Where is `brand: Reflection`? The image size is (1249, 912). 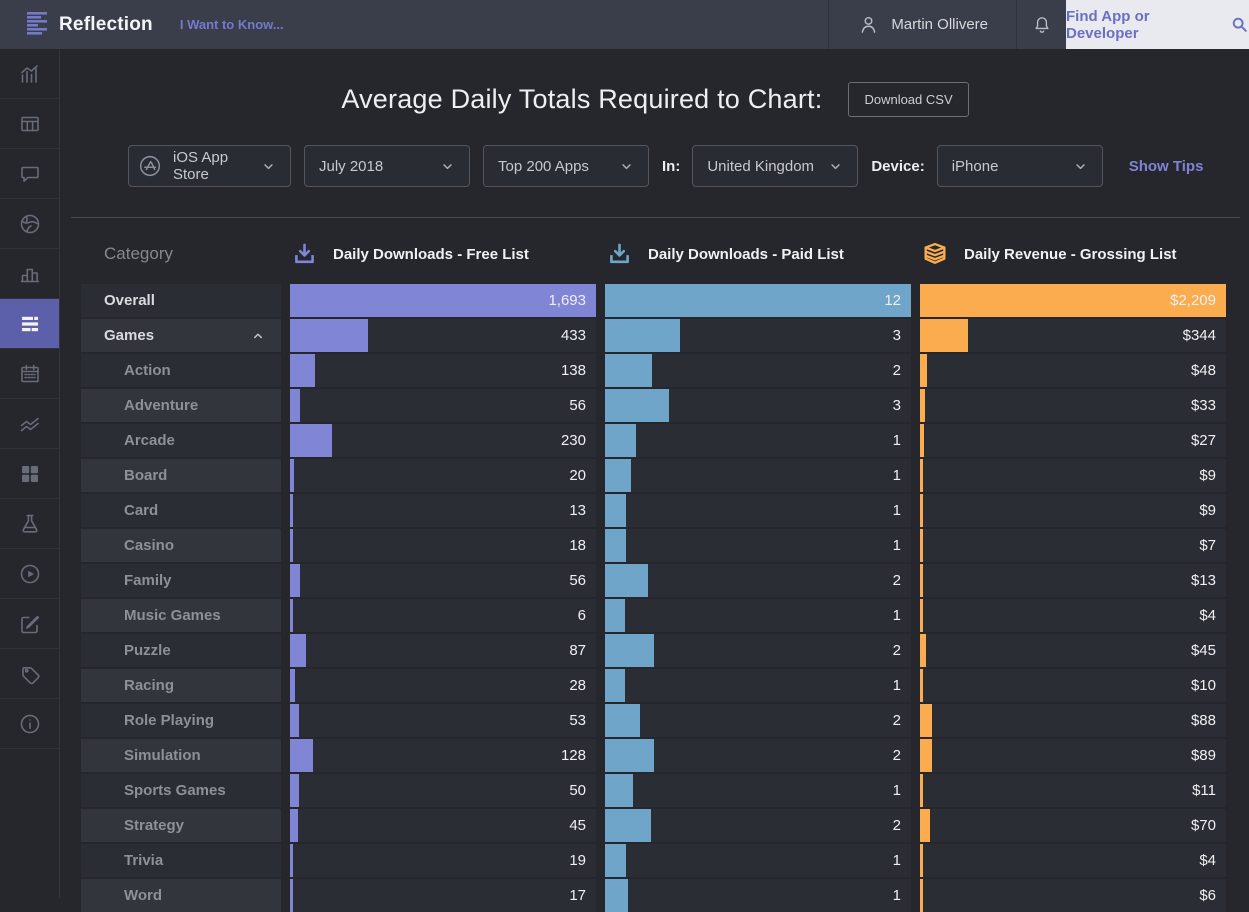
brand: Reflection is located at coordinates (76, 24).